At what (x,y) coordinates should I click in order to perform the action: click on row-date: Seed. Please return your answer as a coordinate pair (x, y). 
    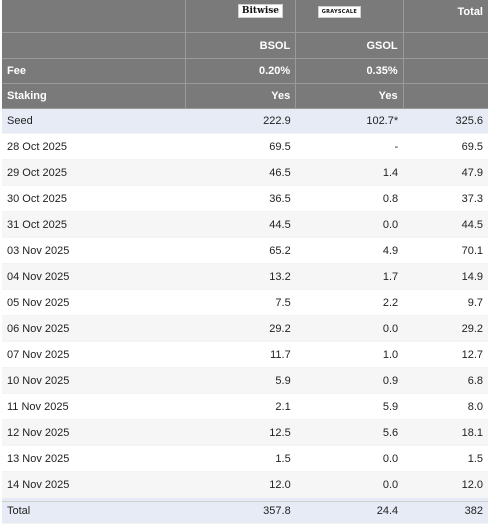
    Looking at the image, I should click on (94, 121).